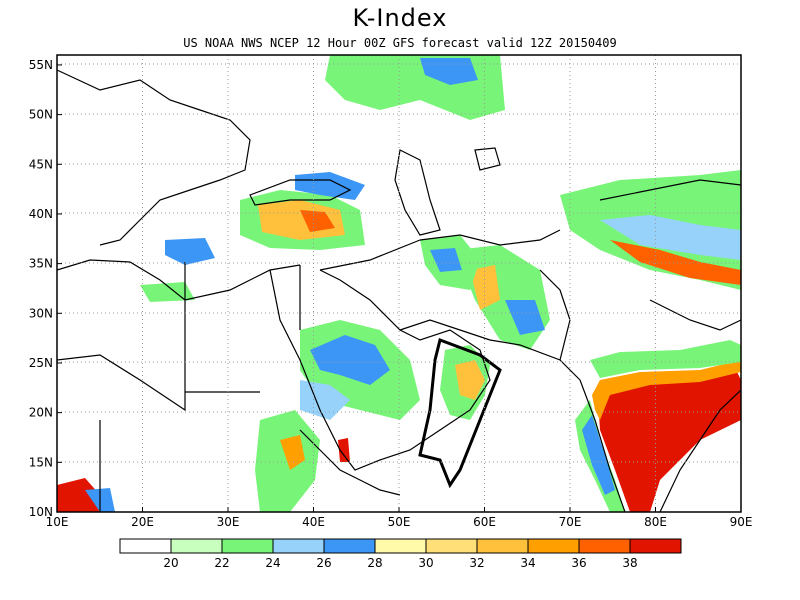  What do you see at coordinates (45, 288) in the screenshot?
I see `y-axis: 55N 50N 45N 40N 35N 30N 25N 20N 15N 10N` at bounding box center [45, 288].